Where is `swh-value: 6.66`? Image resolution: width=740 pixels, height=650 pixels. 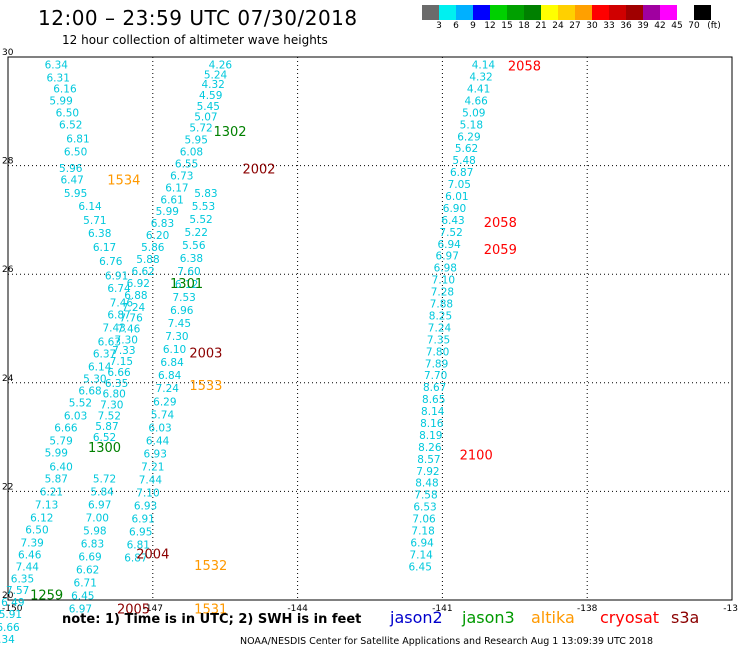
swh-value: 6.66 is located at coordinates (119, 373).